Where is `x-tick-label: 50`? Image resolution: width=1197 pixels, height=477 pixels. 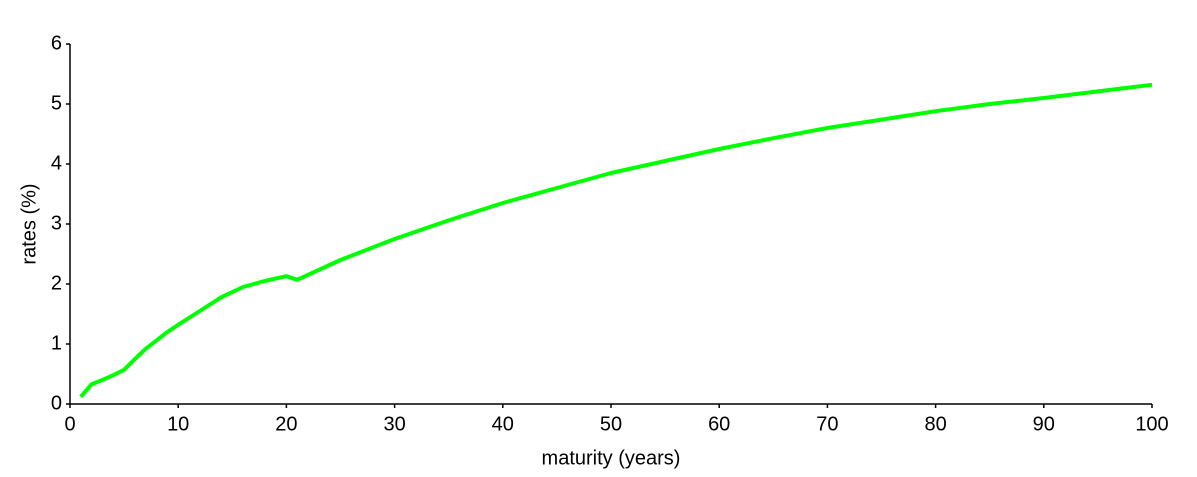 x-tick-label: 50 is located at coordinates (611, 424).